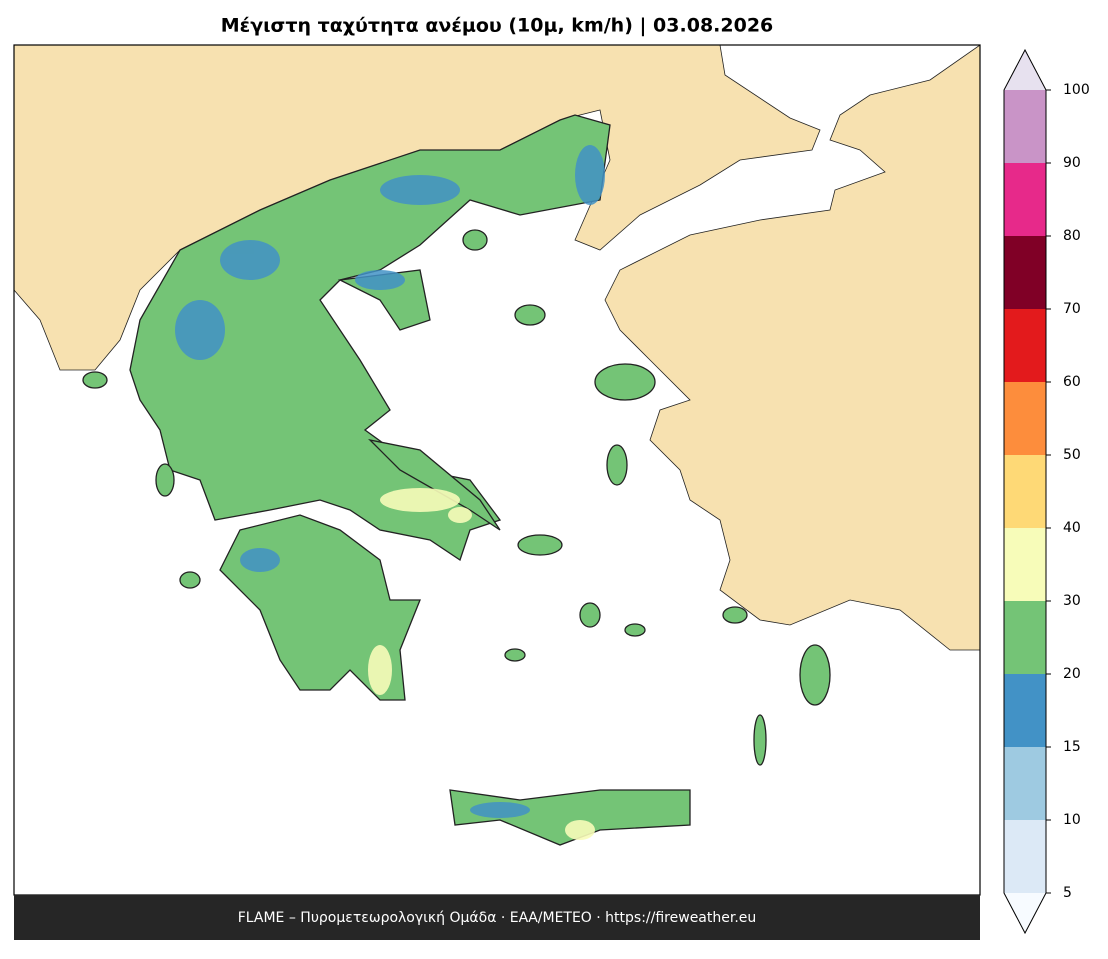  What do you see at coordinates (1072, 163) in the screenshot?
I see `colorbar-tick-label: 90` at bounding box center [1072, 163].